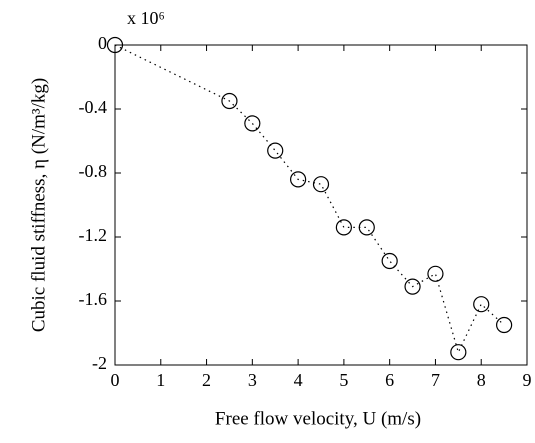 This screenshot has height=443, width=535. What do you see at coordinates (115, 380) in the screenshot?
I see `x-tick-label: 0` at bounding box center [115, 380].